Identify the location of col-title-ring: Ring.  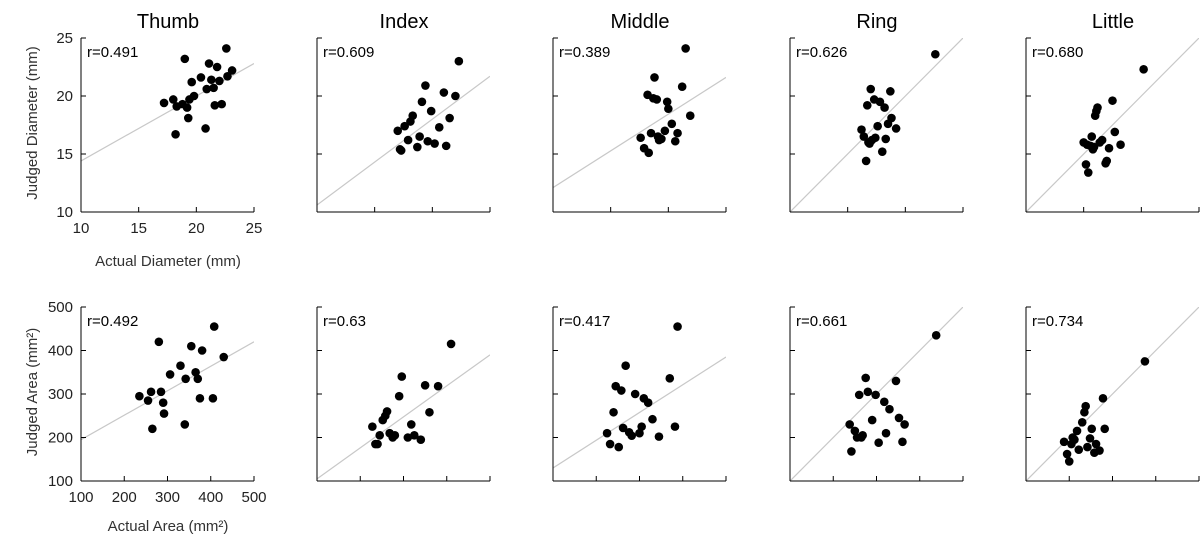
(876, 22).